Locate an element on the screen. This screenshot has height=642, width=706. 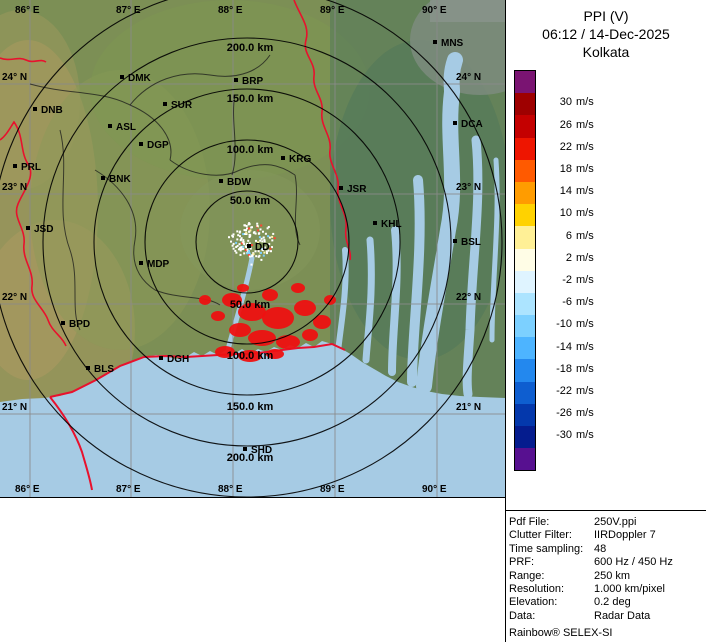
station-marker-BNK is located at coordinates (103, 178).